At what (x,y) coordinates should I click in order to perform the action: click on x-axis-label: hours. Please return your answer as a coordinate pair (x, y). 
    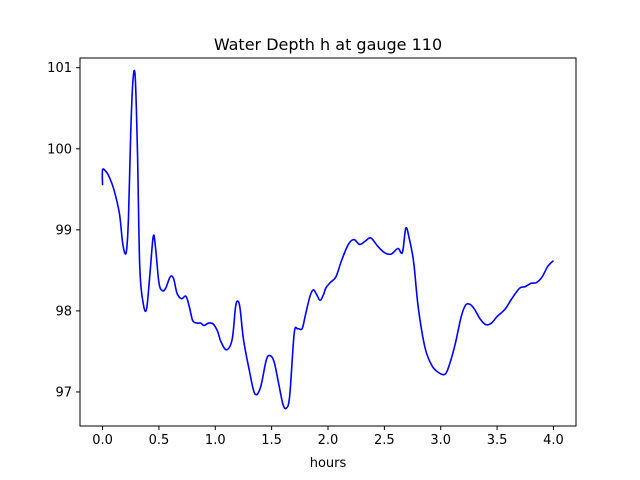
    Looking at the image, I should click on (328, 463).